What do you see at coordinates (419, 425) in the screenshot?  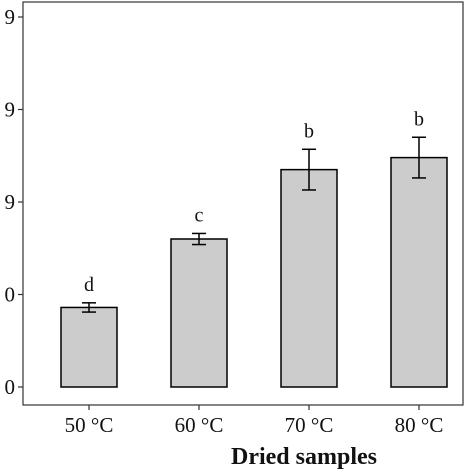 I see `x-tick-label: 80 °C` at bounding box center [419, 425].